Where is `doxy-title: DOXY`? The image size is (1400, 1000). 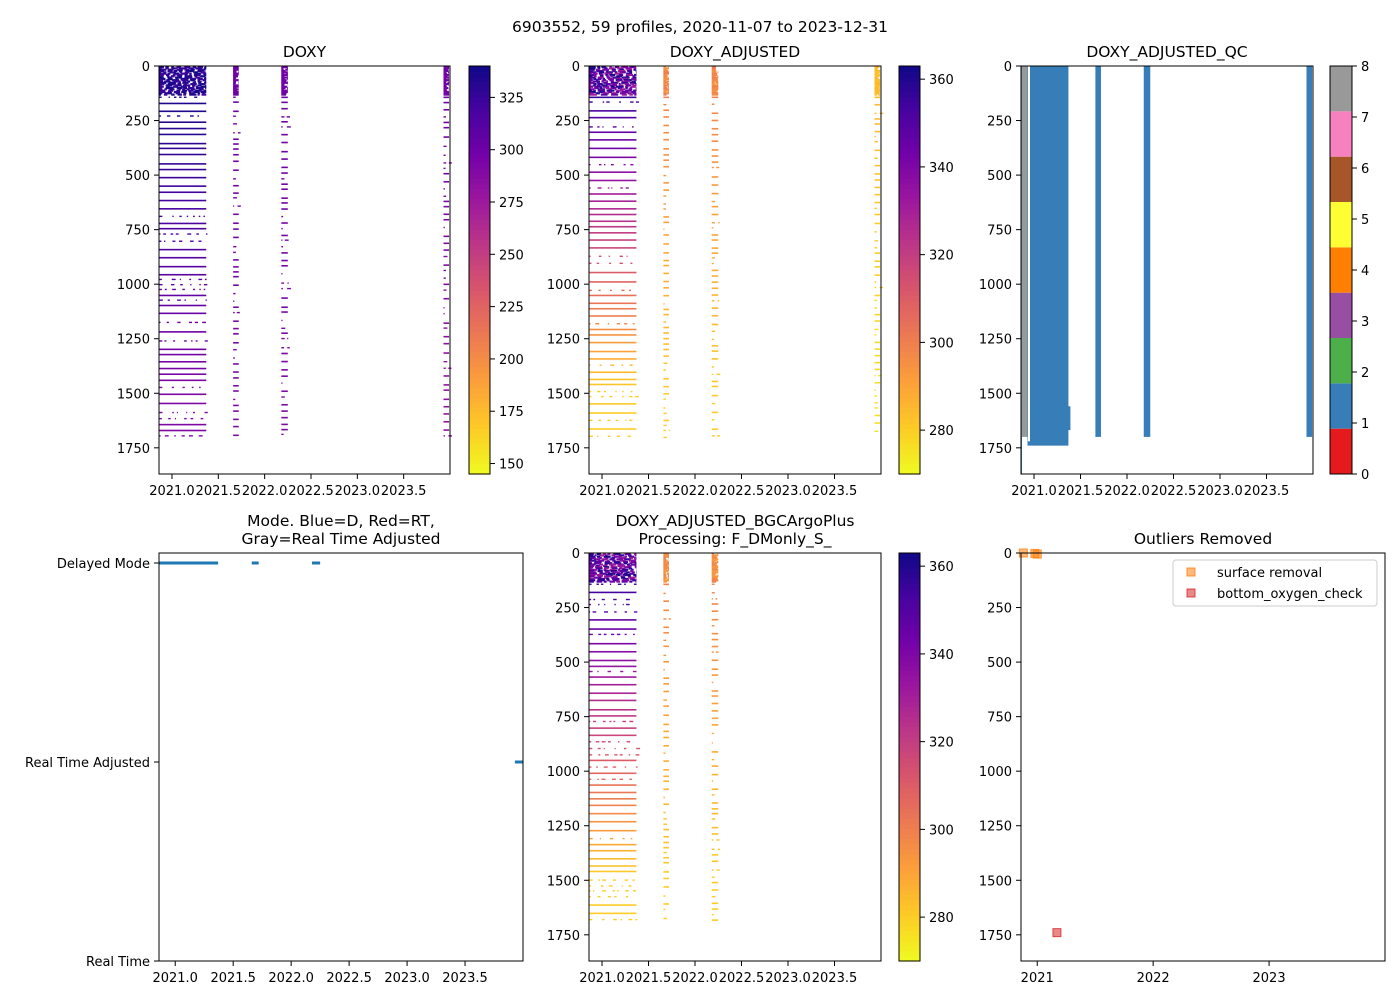 doxy-title: DOXY is located at coordinates (305, 52).